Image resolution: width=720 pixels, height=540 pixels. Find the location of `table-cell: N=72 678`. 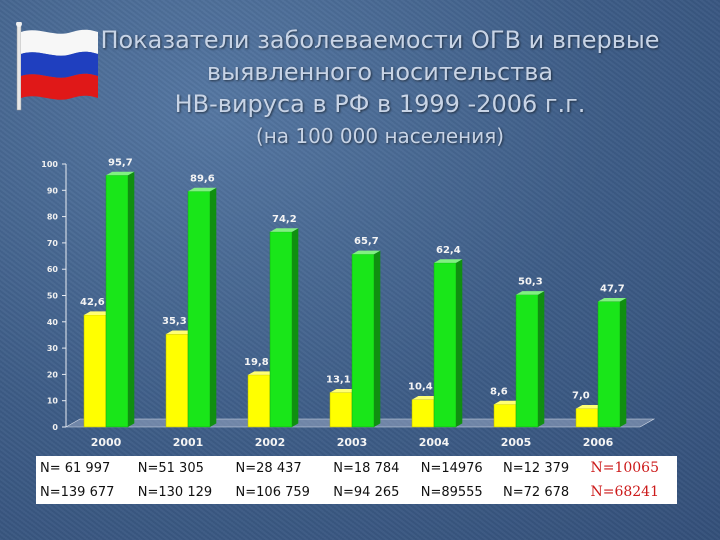

table-cell: N=72 678 is located at coordinates (536, 492).